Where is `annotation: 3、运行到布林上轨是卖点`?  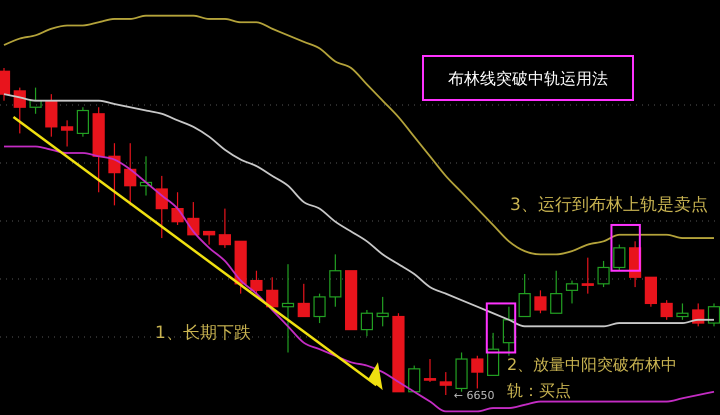 annotation: 3、运行到布林上轨是卖点 is located at coordinates (609, 205).